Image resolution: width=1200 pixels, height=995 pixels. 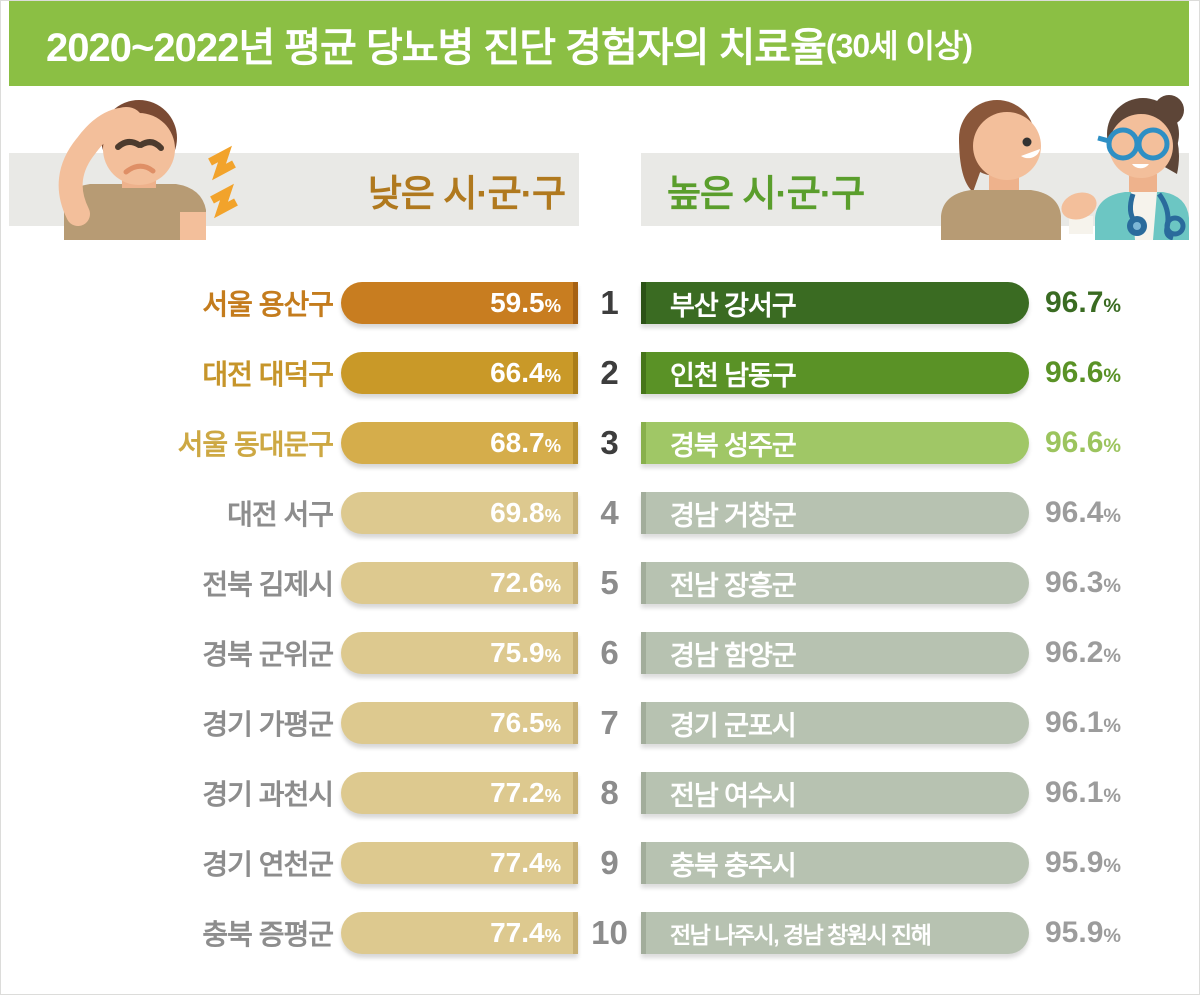 I want to click on rank-row-7: 경기 가평군 76.5% 7 경기 군포시 96.1%, so click(x=601, y=723).